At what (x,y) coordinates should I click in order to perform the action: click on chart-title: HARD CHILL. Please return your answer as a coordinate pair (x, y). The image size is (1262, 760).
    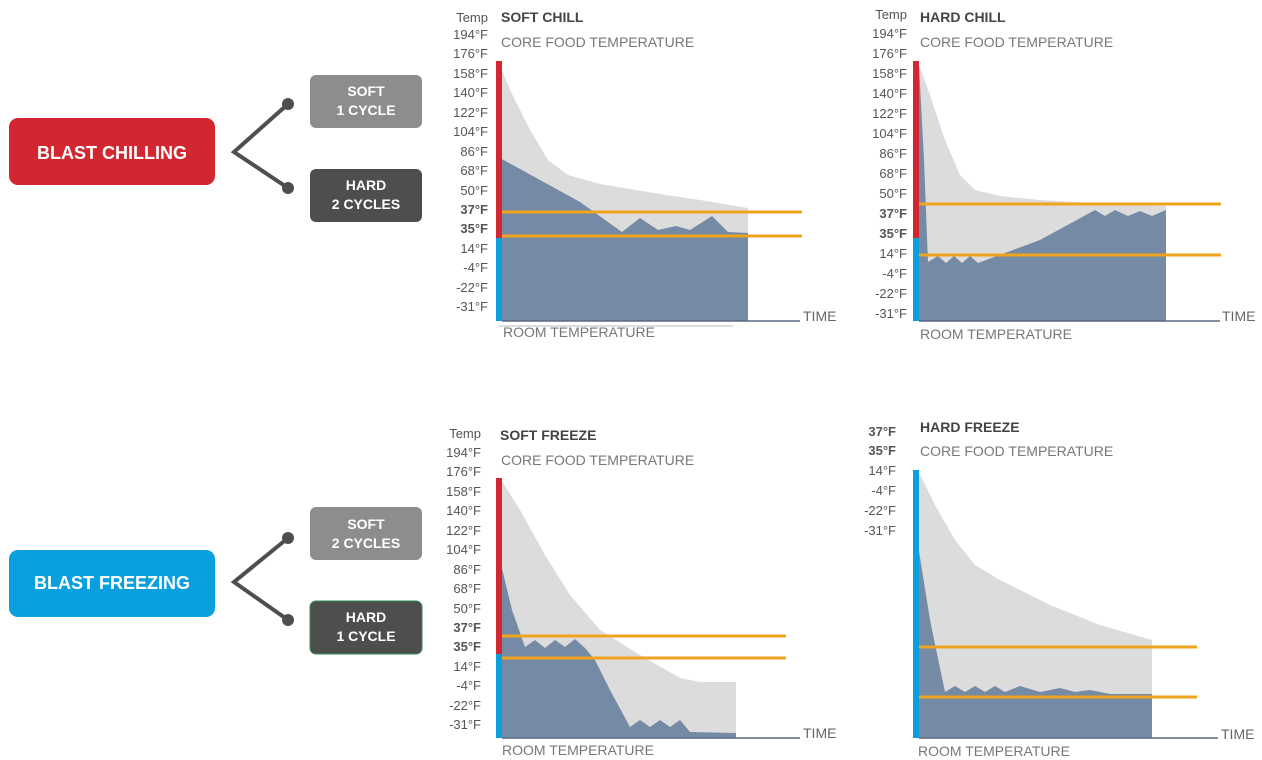
    Looking at the image, I should click on (963, 17).